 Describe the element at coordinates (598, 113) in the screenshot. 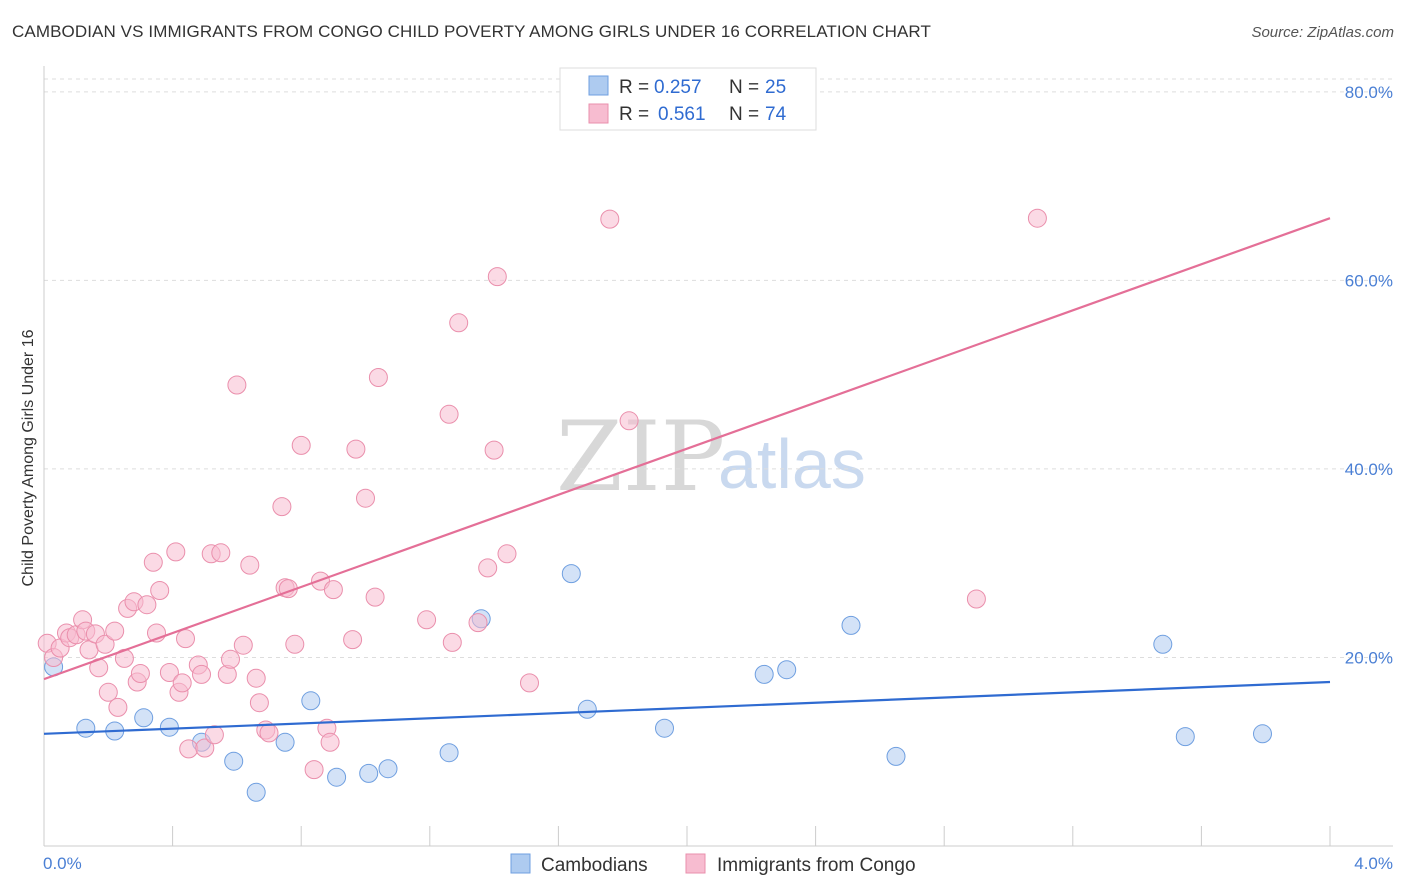

I see `legend-swatch-congo` at that location.